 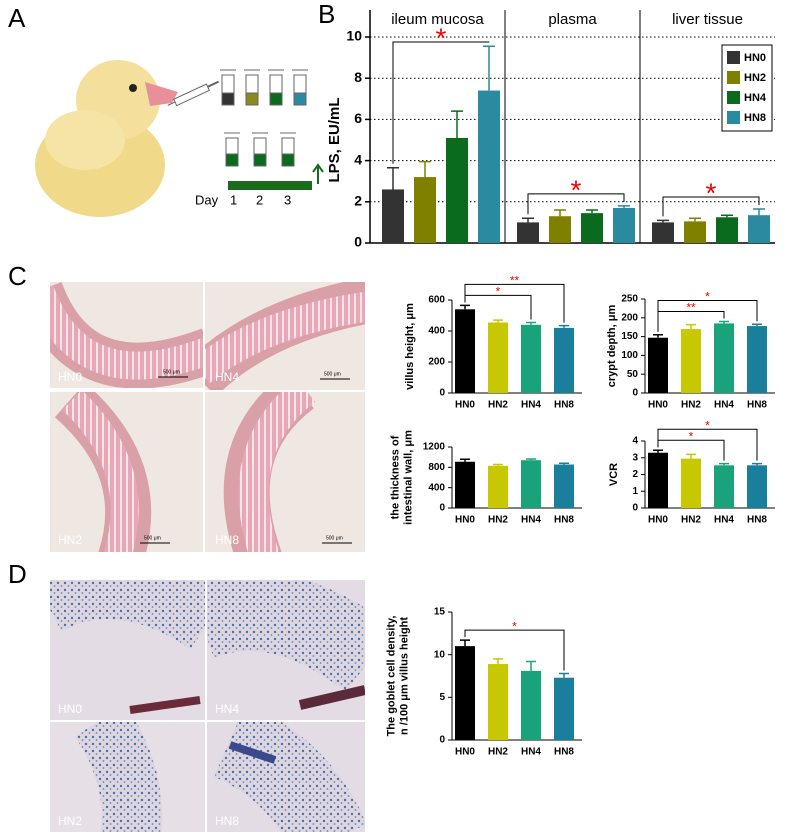 What do you see at coordinates (436, 300) in the screenshot?
I see `y-tick-label: 600` at bounding box center [436, 300].